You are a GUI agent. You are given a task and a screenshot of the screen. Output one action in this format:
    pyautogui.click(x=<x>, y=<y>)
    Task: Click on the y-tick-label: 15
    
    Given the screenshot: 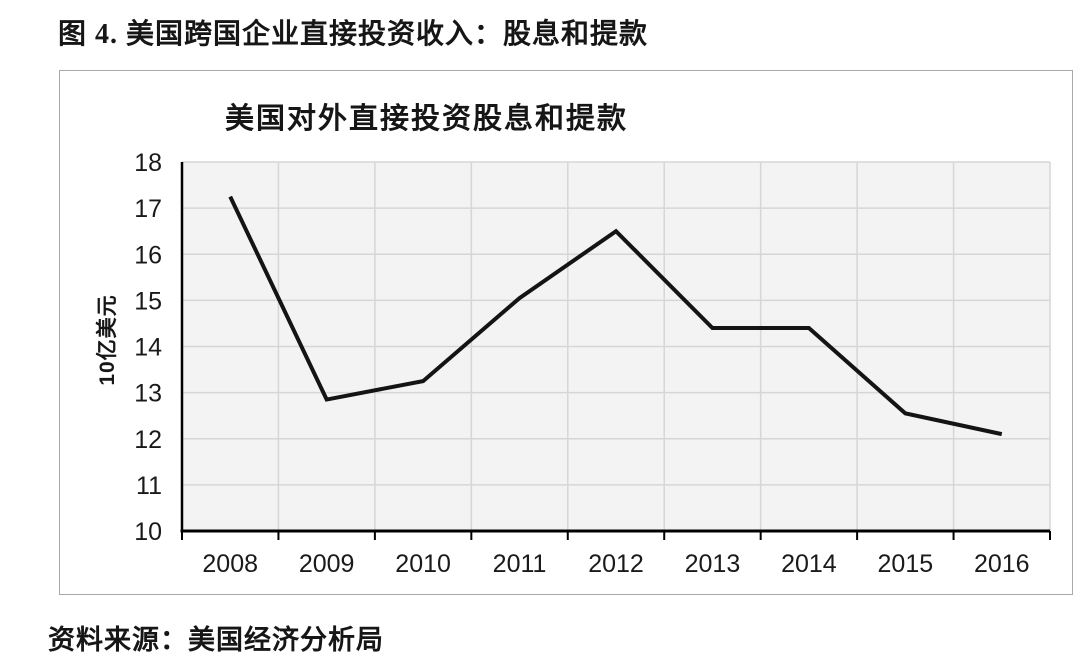 What is the action you would take?
    pyautogui.click(x=148, y=301)
    